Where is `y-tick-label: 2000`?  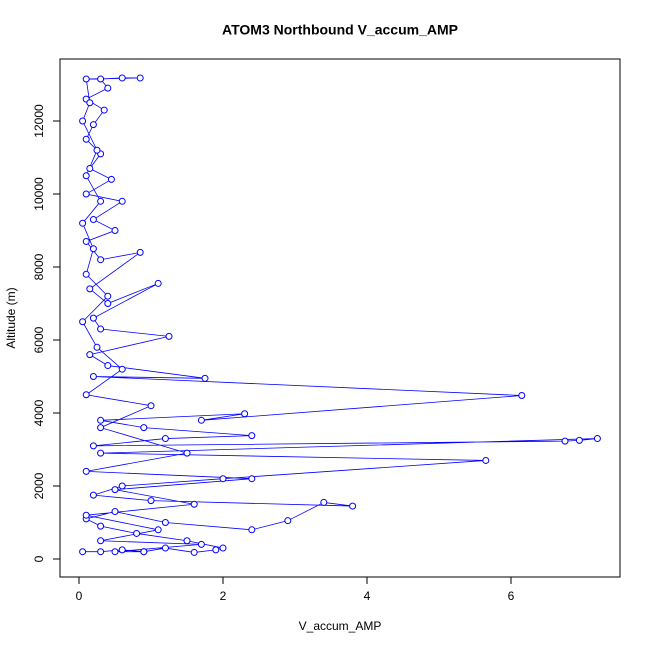 y-tick-label: 2000 is located at coordinates (39, 485).